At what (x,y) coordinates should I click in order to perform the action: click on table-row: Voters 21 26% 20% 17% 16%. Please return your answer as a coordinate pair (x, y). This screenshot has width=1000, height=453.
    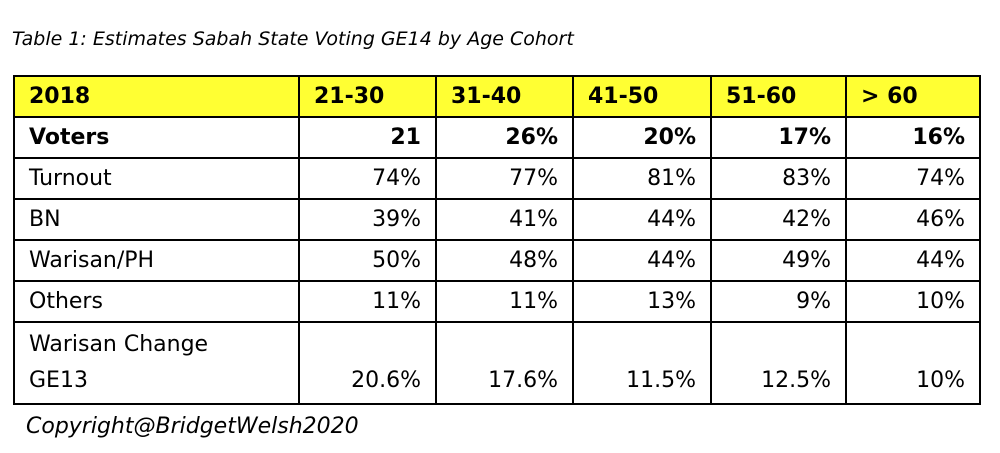
    Looking at the image, I should click on (497, 137).